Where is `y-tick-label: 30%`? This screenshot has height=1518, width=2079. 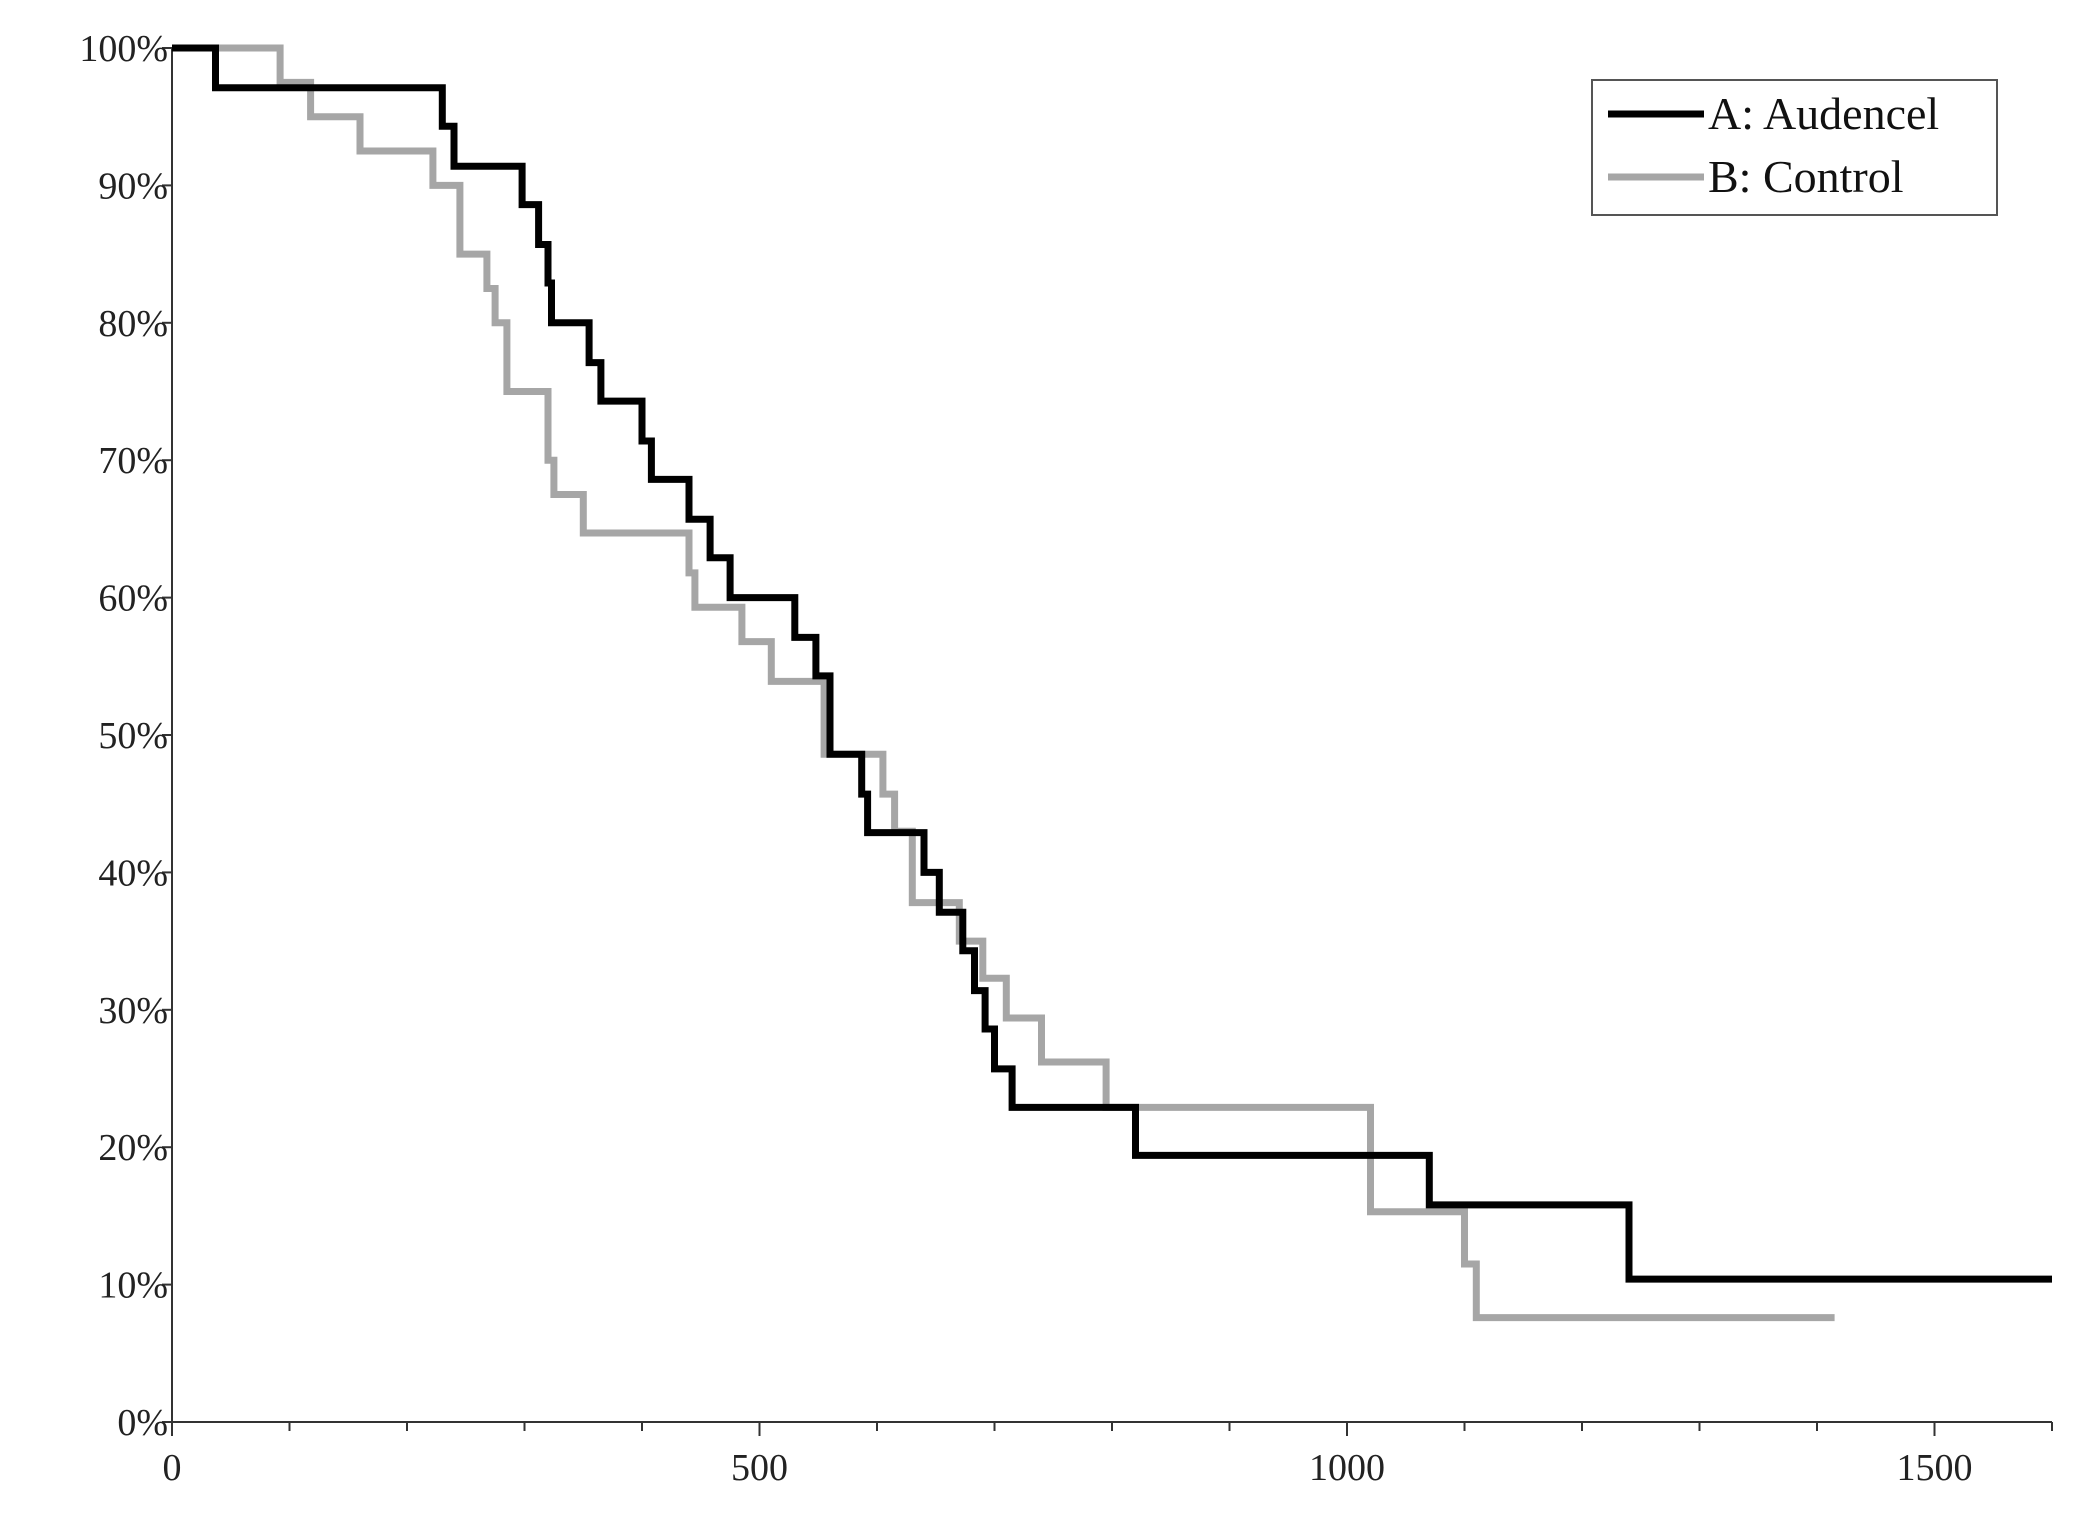
y-tick-label: 30% is located at coordinates (133, 1011).